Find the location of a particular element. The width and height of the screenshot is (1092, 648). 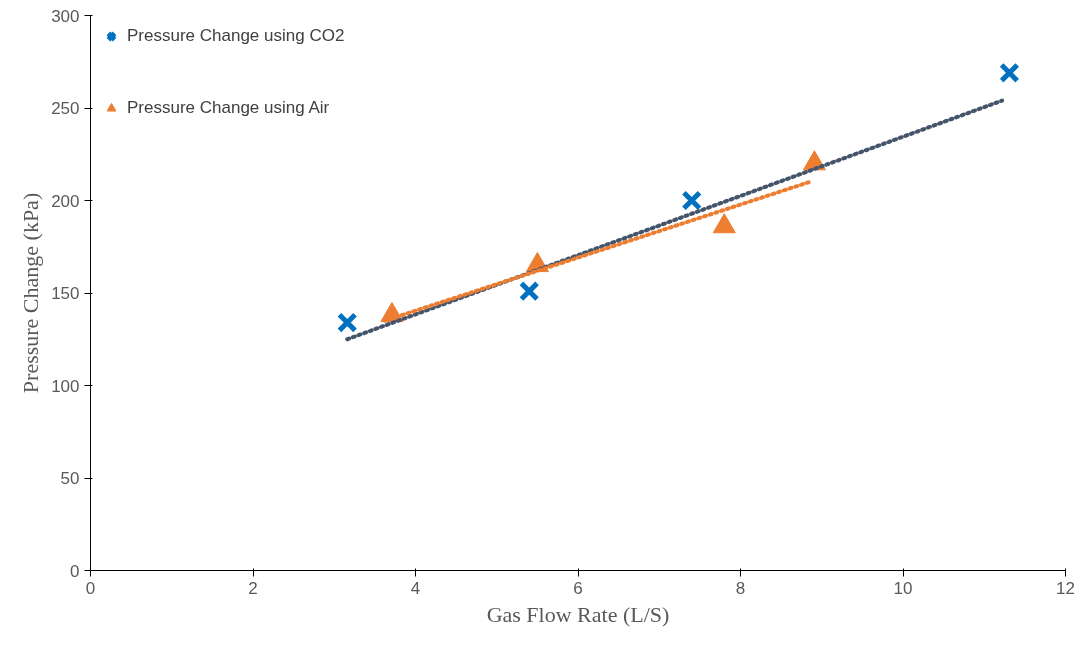

y-tick-label: 0 is located at coordinates (75, 571).